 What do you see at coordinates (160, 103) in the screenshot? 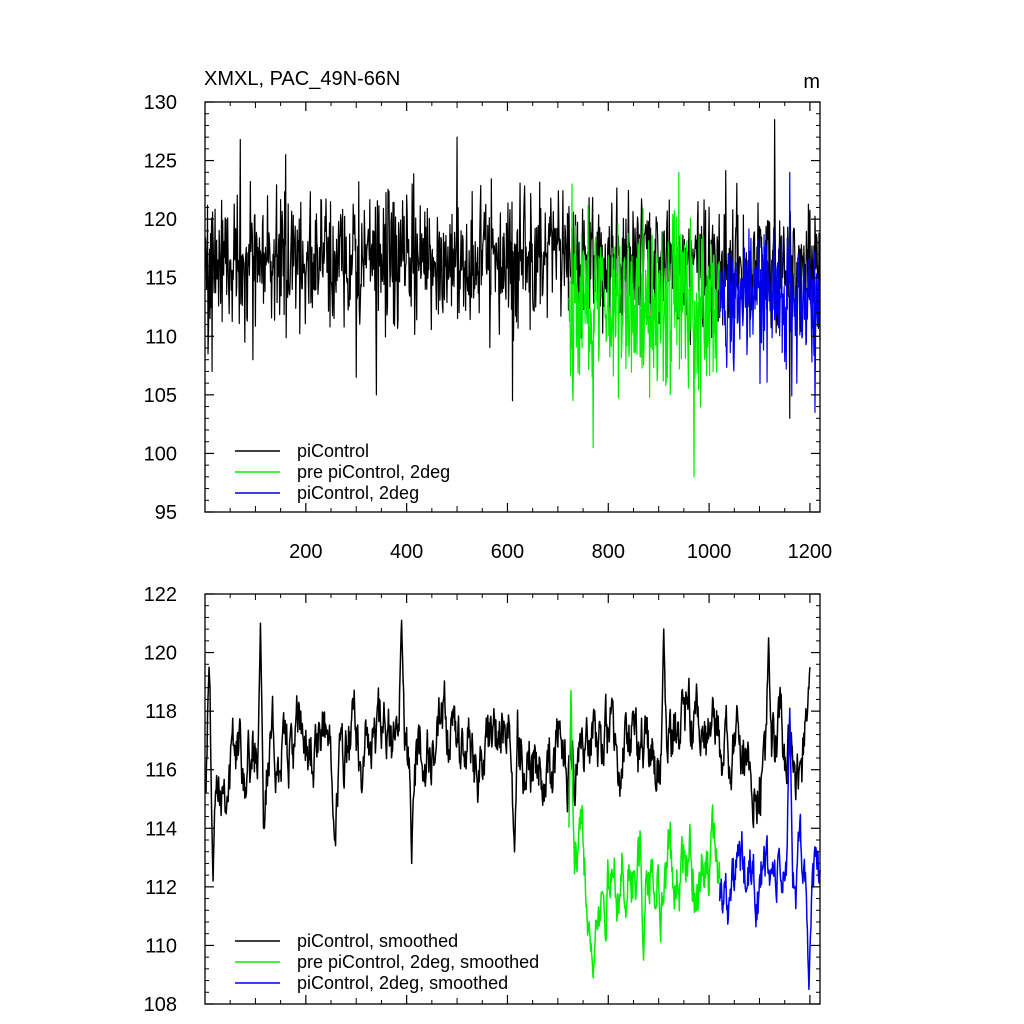
I see `y-tick-label: 130` at bounding box center [160, 103].